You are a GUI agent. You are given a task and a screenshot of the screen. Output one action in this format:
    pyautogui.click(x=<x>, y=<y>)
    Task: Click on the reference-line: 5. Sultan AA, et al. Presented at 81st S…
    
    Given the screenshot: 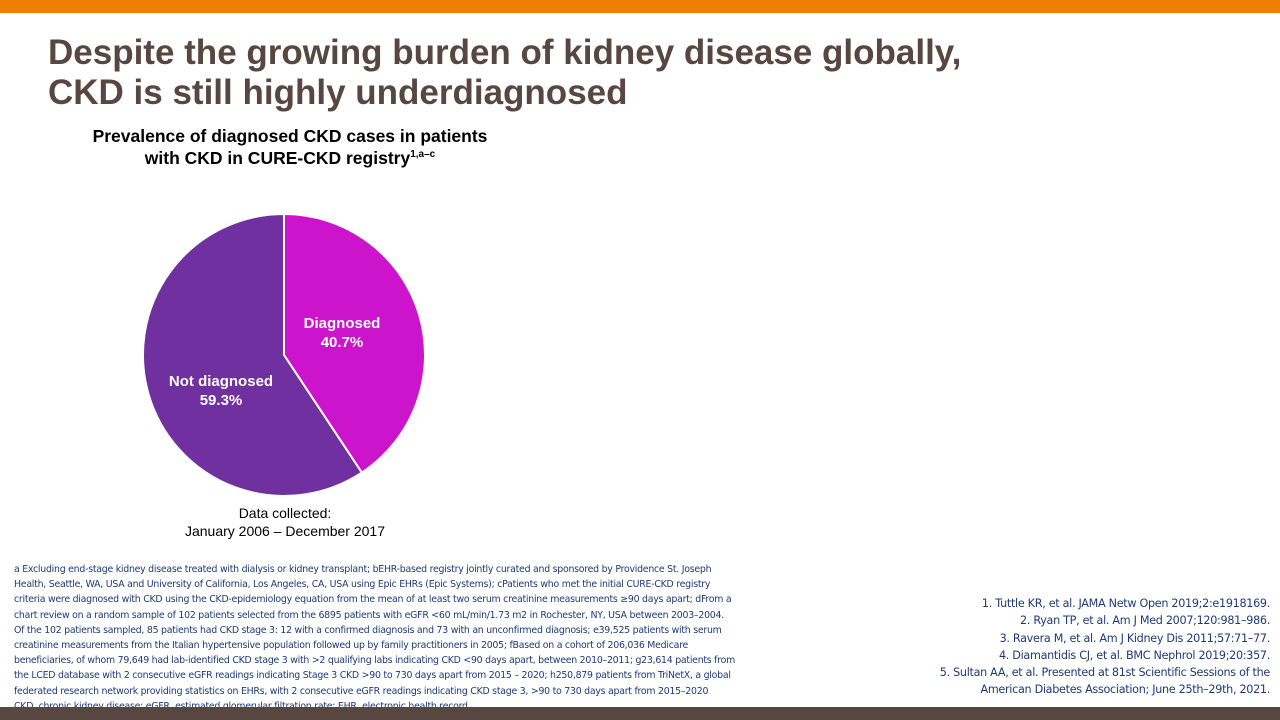 What is the action you would take?
    pyautogui.click(x=1105, y=673)
    